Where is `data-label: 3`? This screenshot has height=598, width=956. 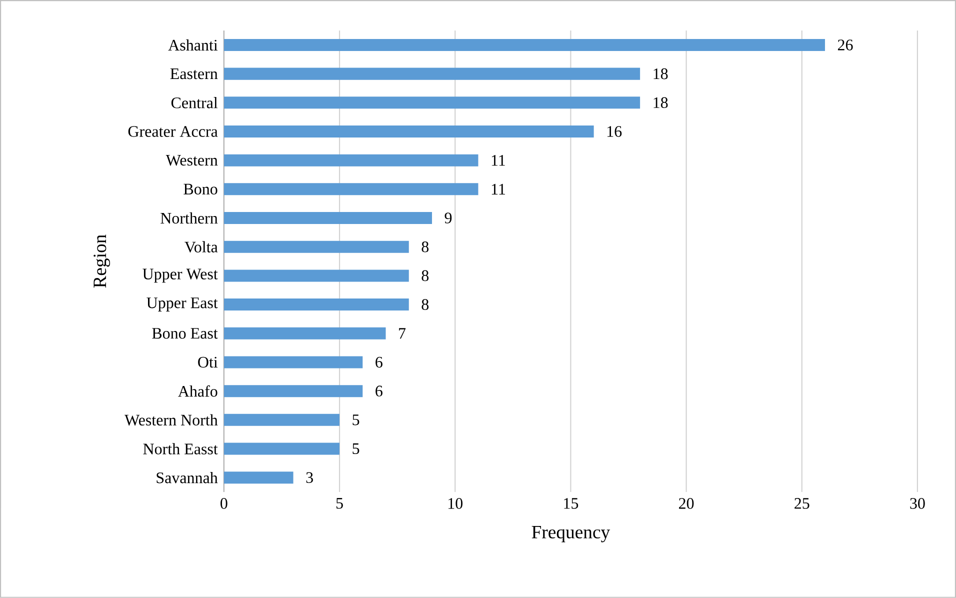
data-label: 3 is located at coordinates (309, 478).